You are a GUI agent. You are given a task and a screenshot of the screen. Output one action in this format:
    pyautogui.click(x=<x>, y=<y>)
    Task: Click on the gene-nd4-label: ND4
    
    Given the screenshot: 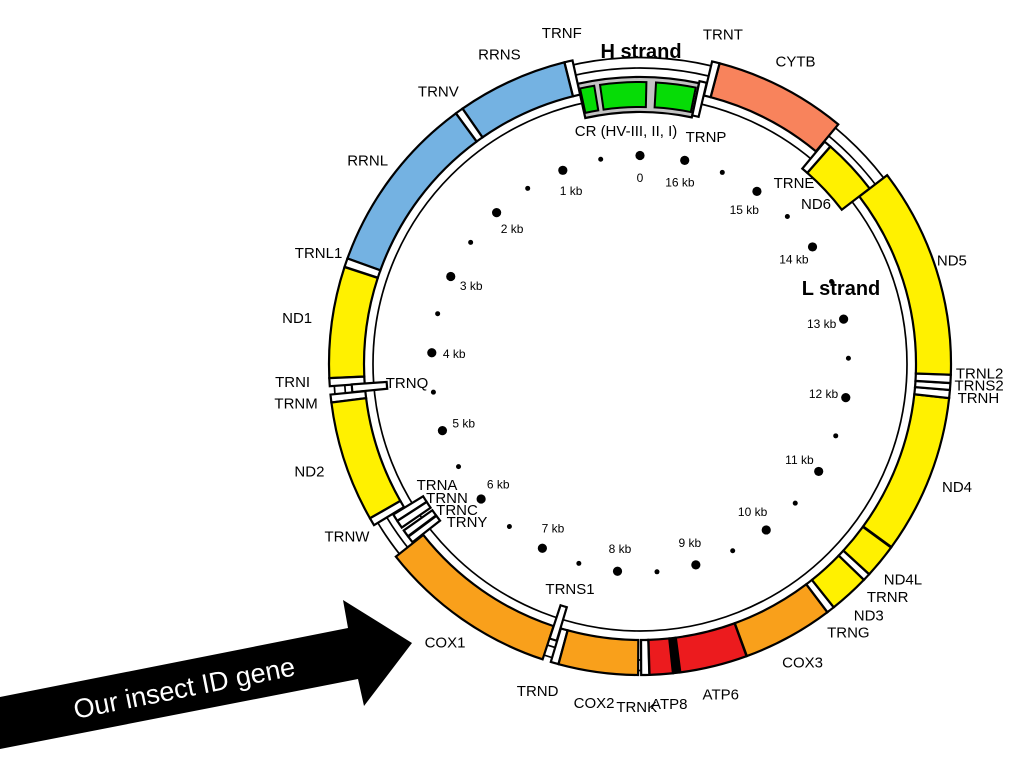 What is the action you would take?
    pyautogui.click(x=957, y=487)
    